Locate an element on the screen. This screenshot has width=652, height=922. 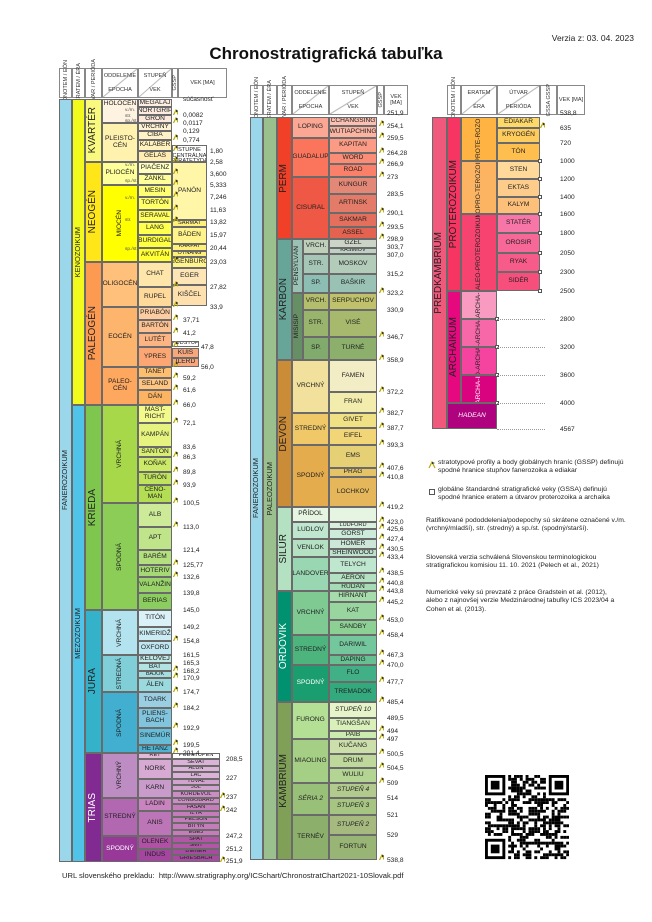
stage-cell: Kimeridž is located at coordinates (155, 634).